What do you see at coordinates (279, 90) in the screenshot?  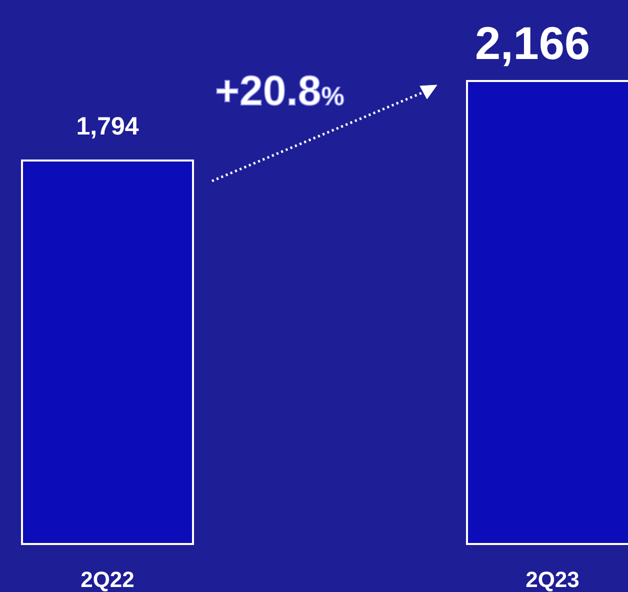 I see `annotation: +20.8%` at bounding box center [279, 90].